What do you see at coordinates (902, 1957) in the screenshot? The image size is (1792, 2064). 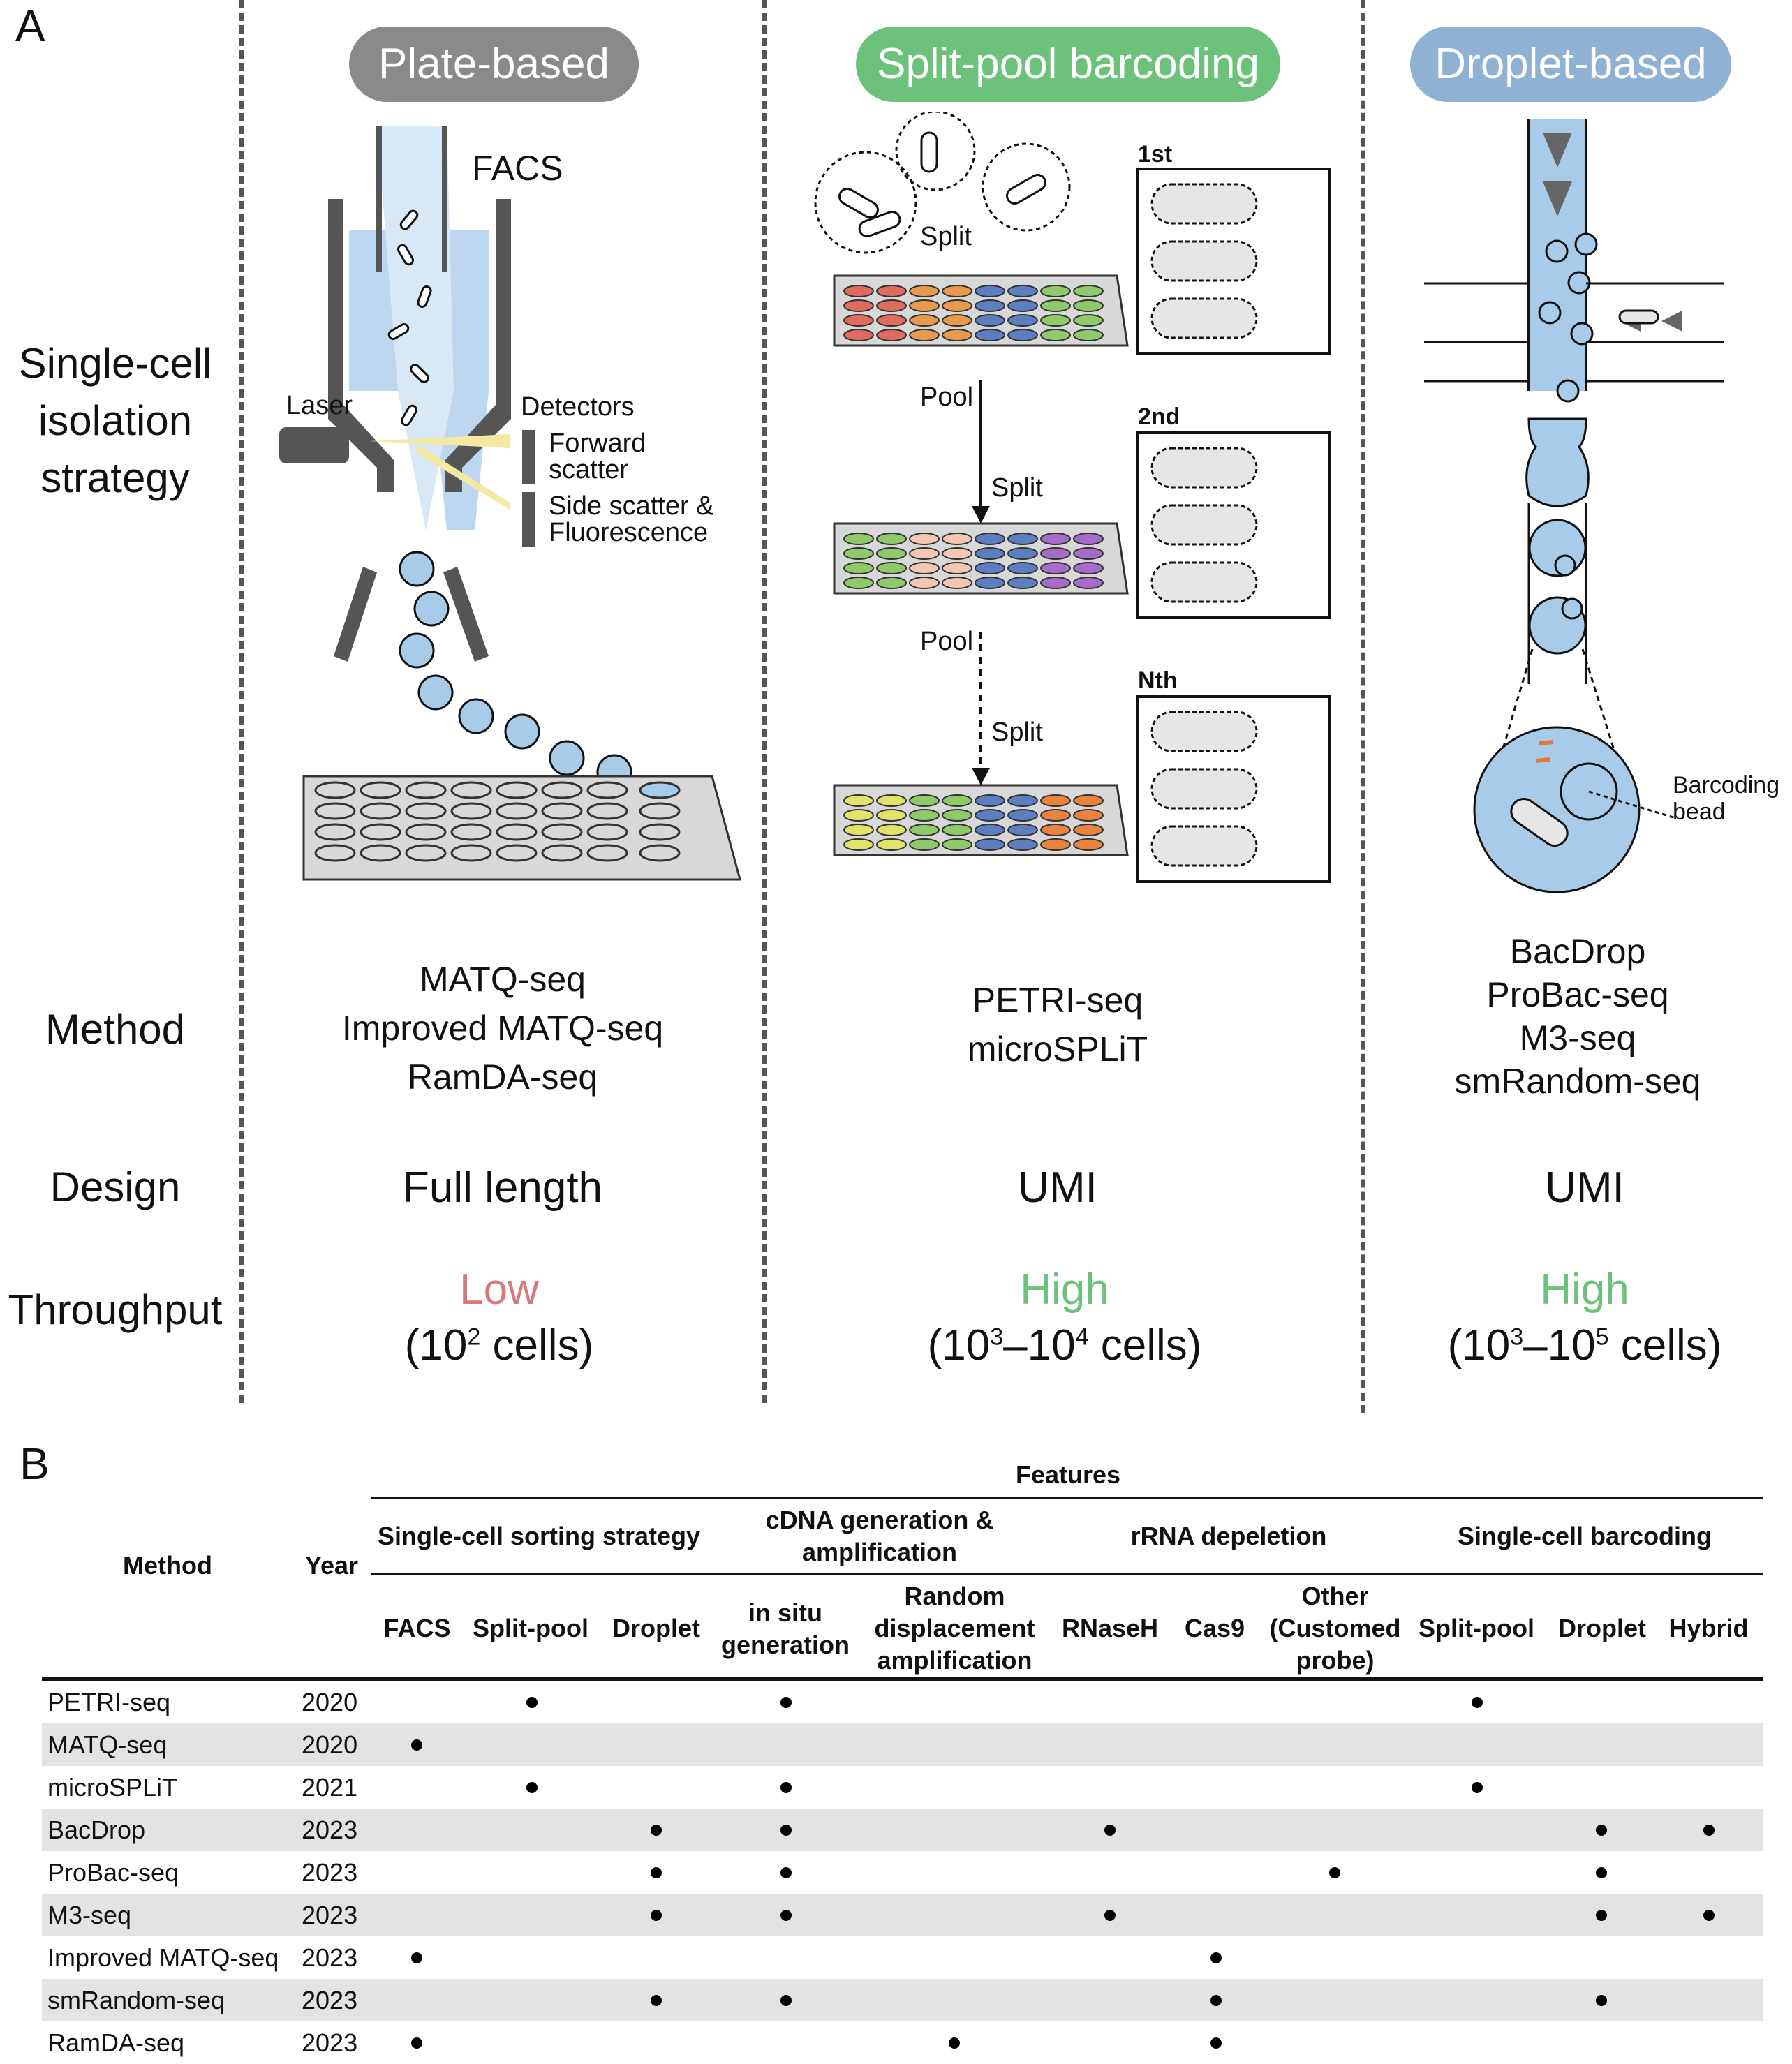 I see `table-row: Improved MATQ-seq 2023` at bounding box center [902, 1957].